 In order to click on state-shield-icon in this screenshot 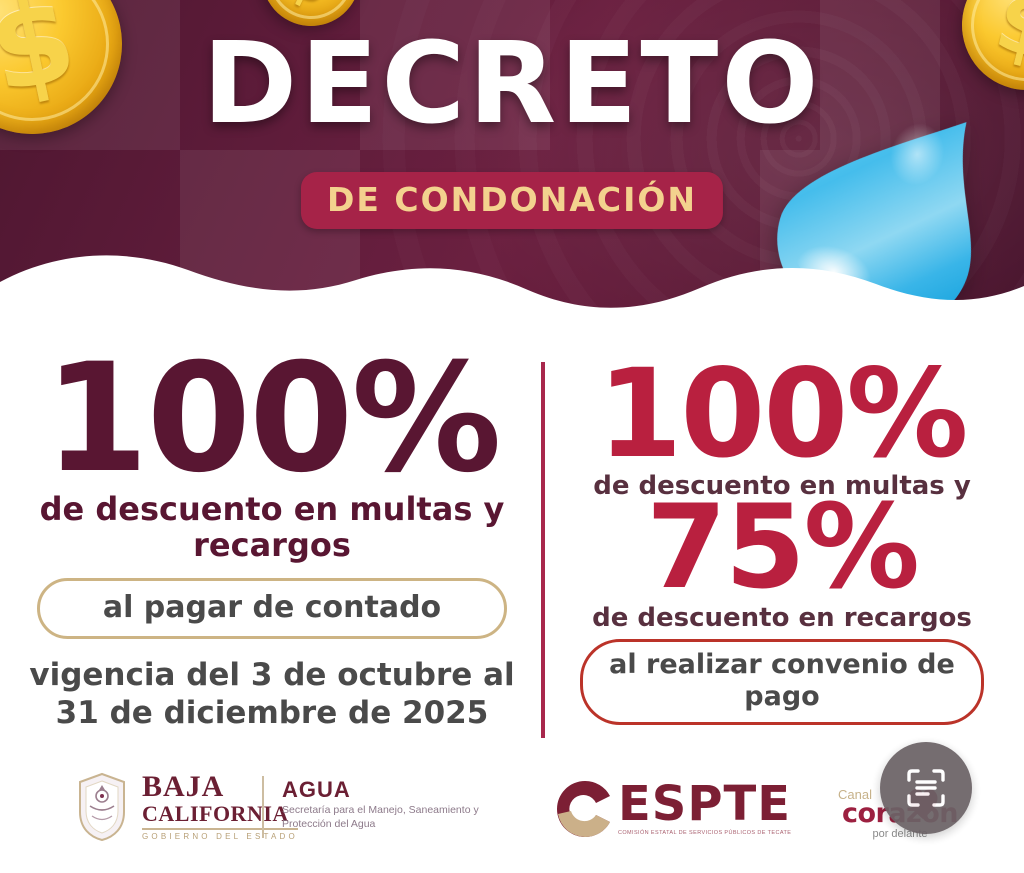, I will do `click(102, 807)`.